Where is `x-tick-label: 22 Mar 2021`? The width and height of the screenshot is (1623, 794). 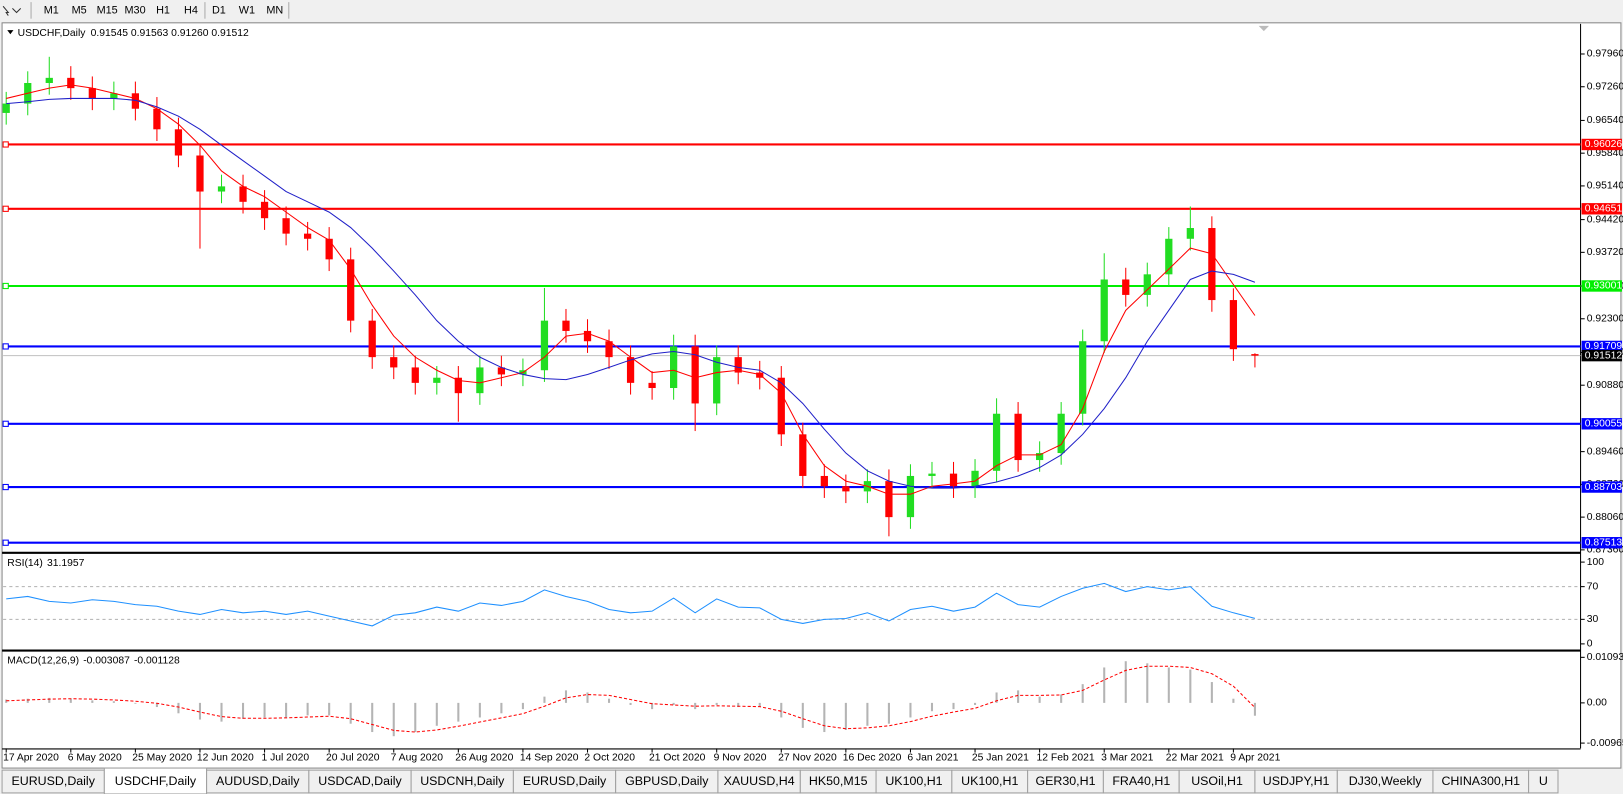 x-tick-label: 22 Mar 2021 is located at coordinates (1195, 757).